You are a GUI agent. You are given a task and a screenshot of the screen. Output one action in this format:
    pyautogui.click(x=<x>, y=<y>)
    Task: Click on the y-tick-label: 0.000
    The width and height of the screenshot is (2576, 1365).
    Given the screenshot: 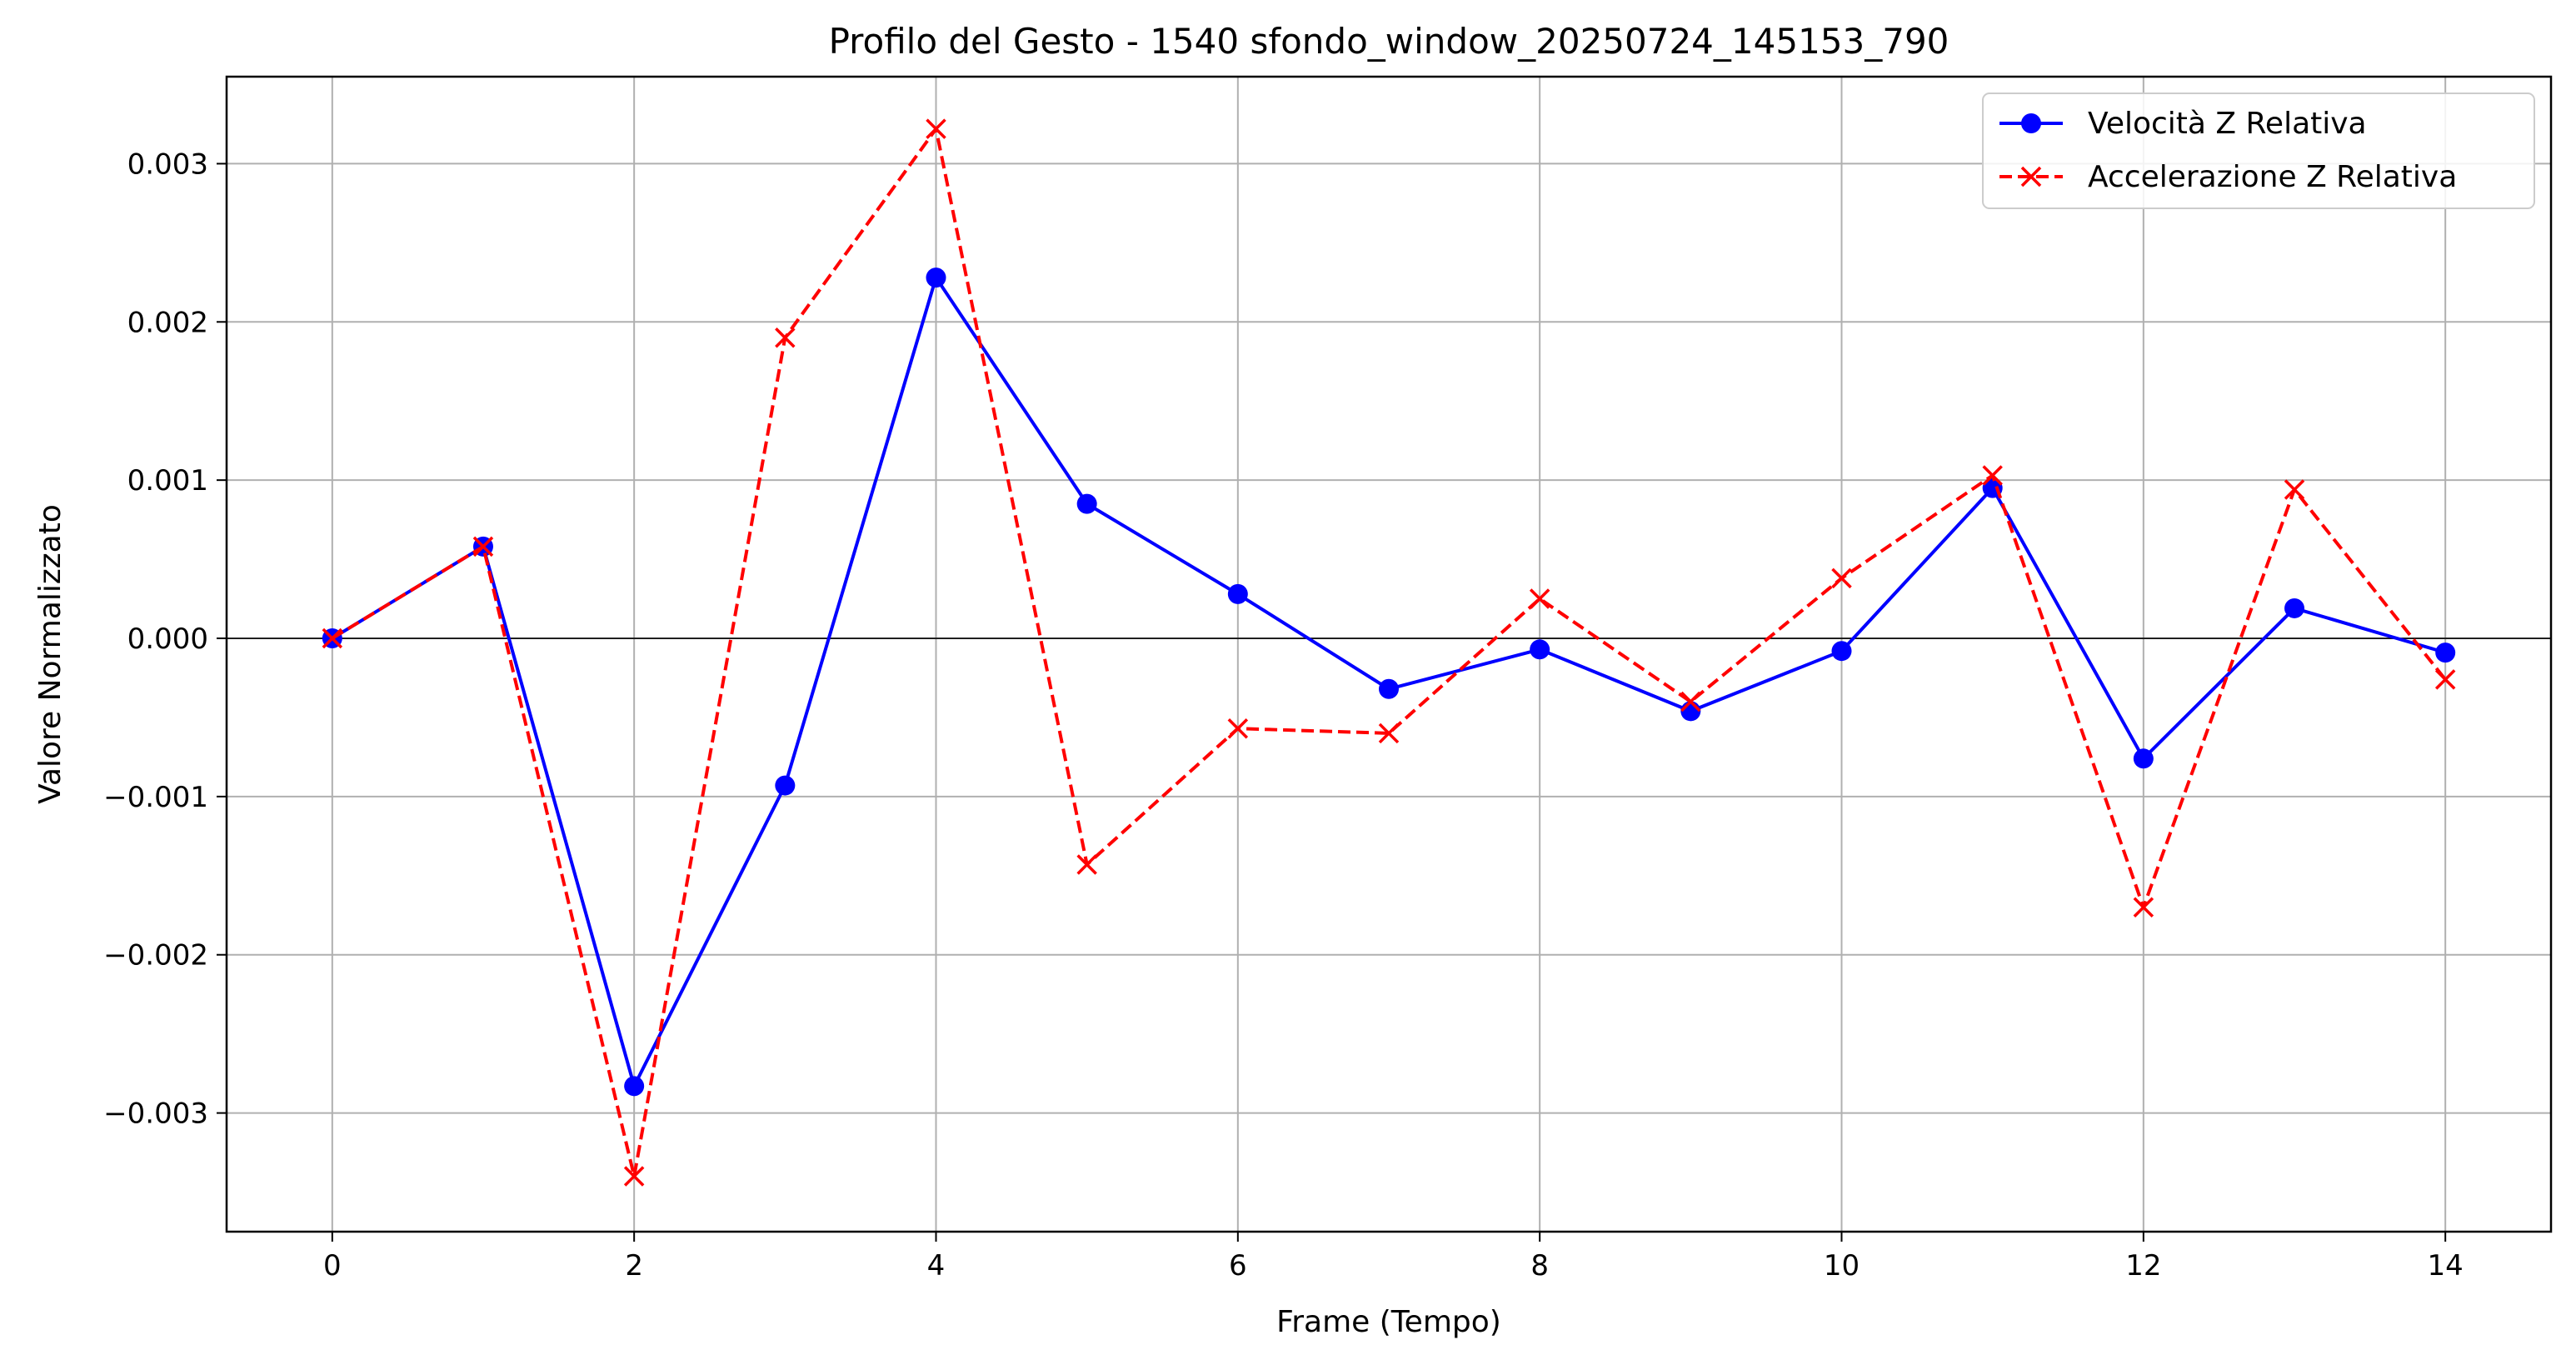 What is the action you would take?
    pyautogui.click(x=167, y=639)
    